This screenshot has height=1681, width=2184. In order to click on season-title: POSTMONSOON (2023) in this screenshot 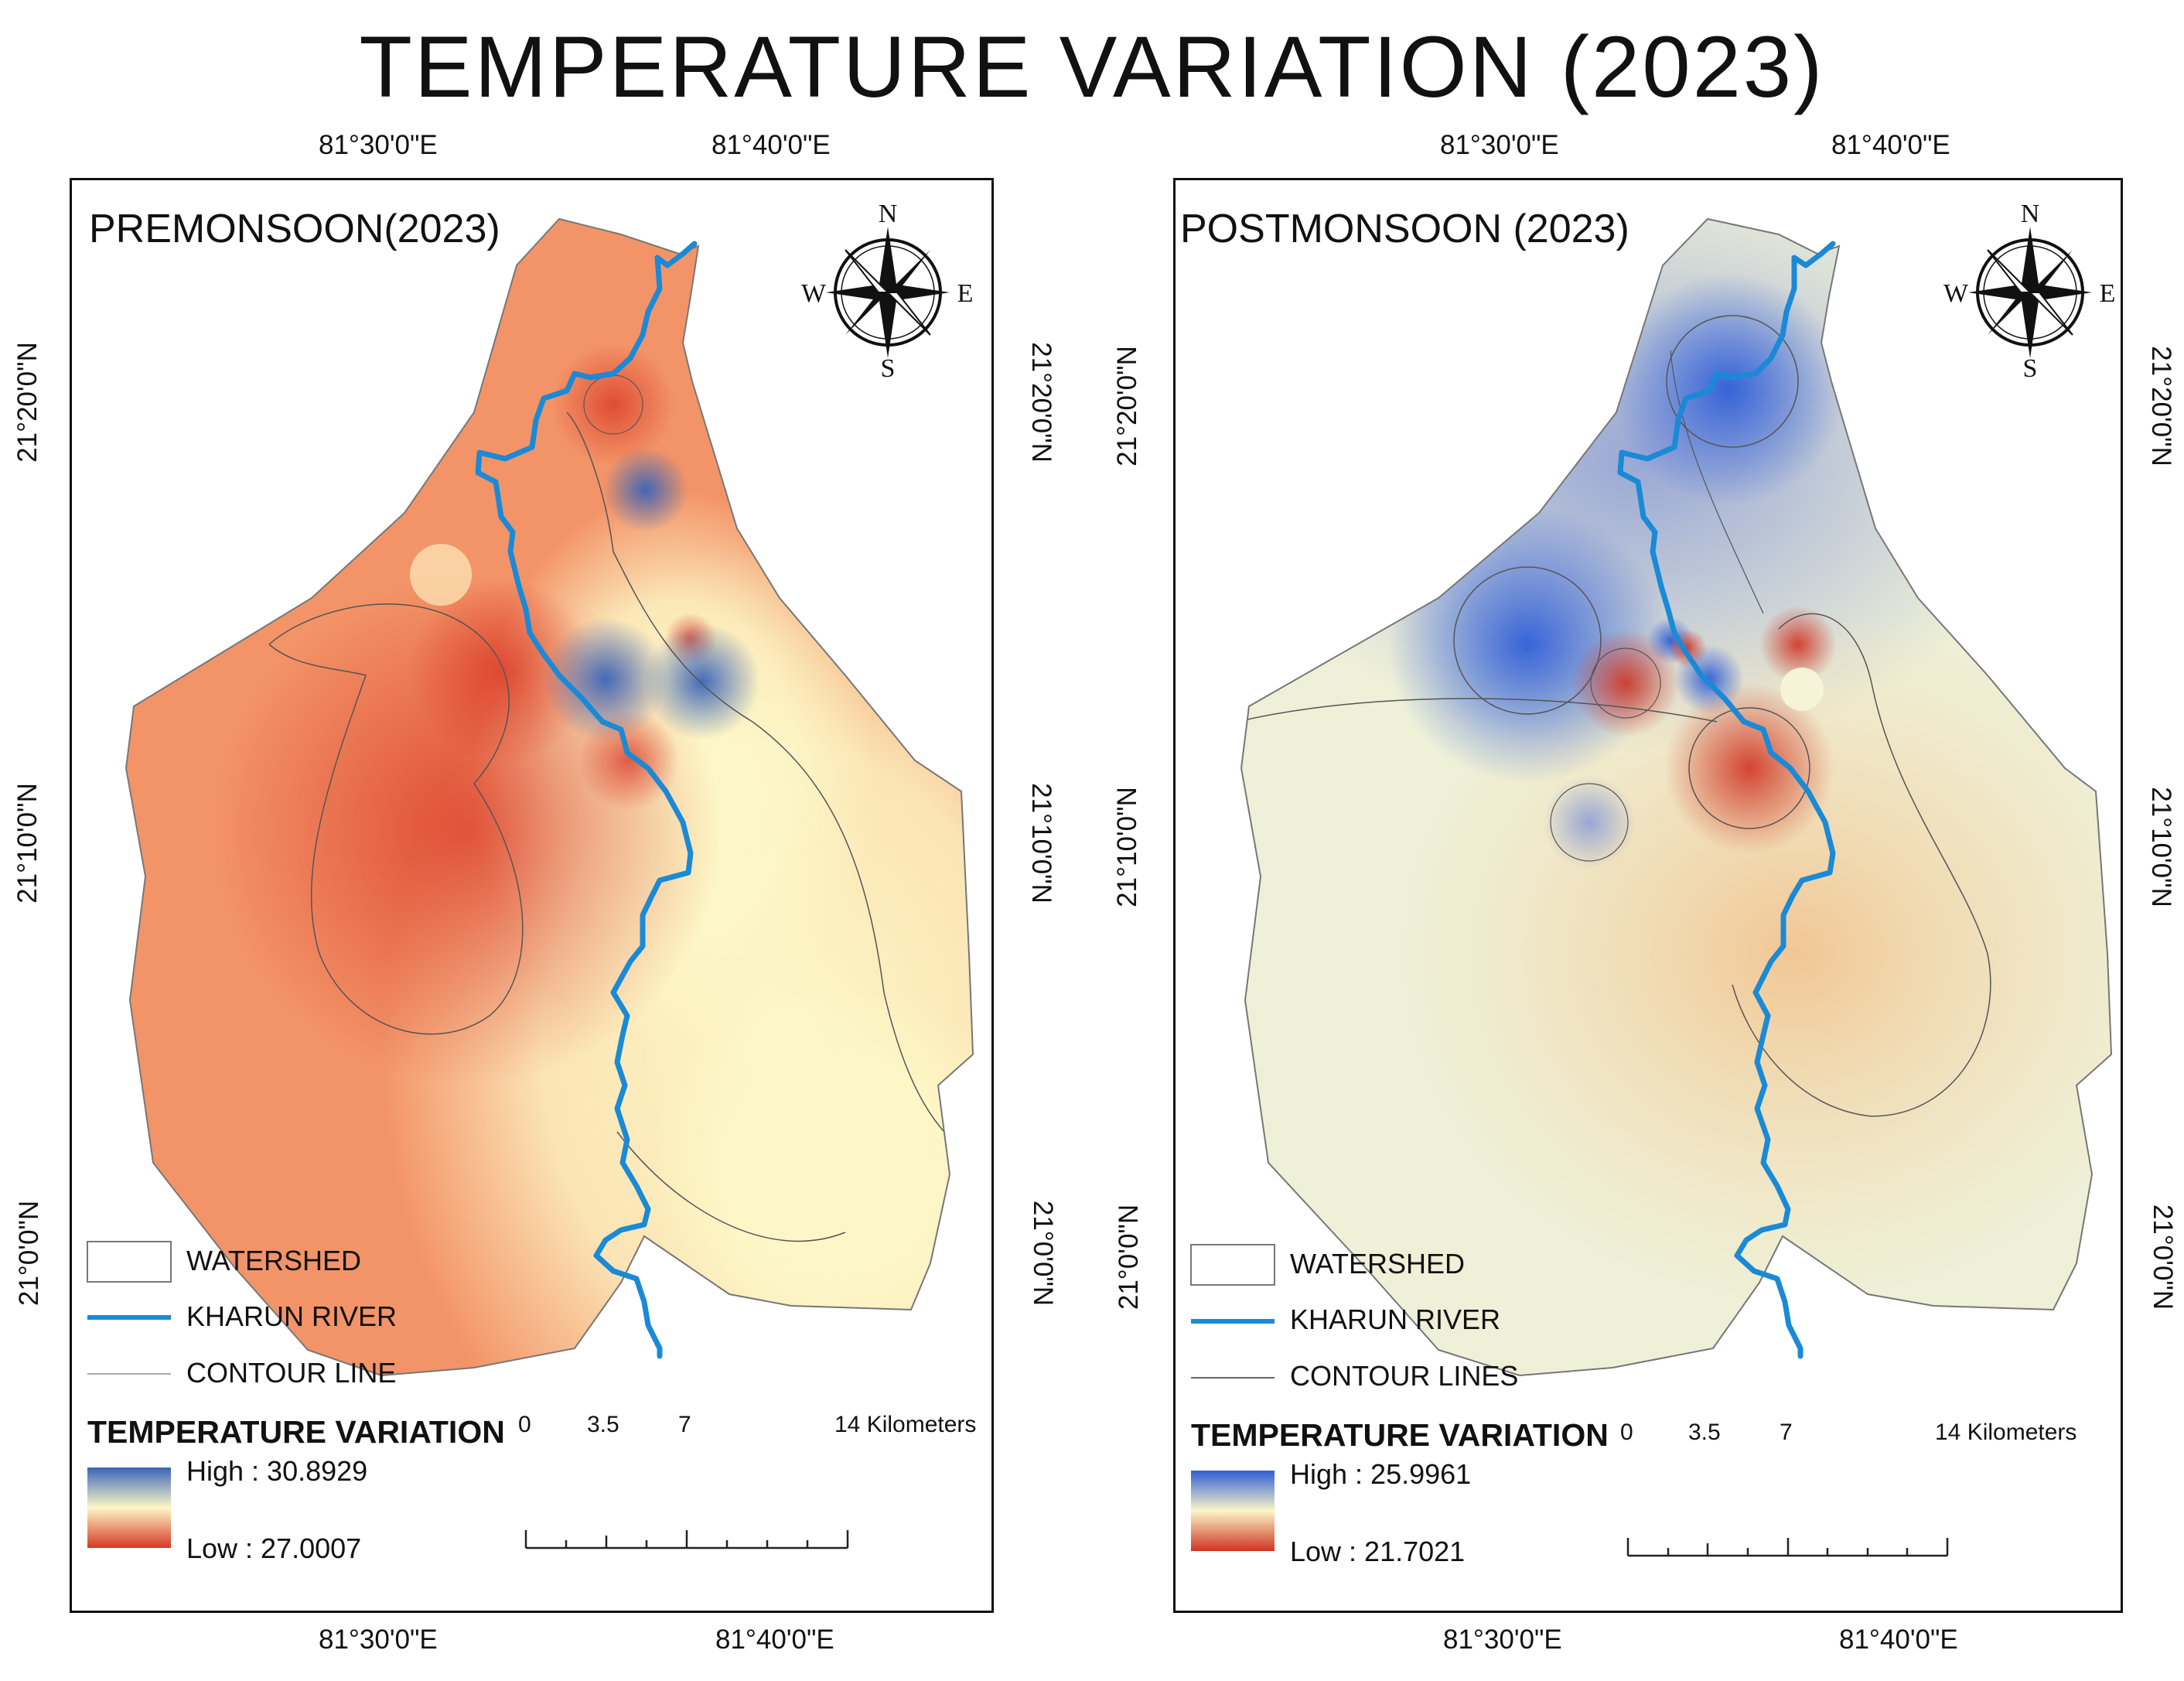, I will do `click(1404, 229)`.